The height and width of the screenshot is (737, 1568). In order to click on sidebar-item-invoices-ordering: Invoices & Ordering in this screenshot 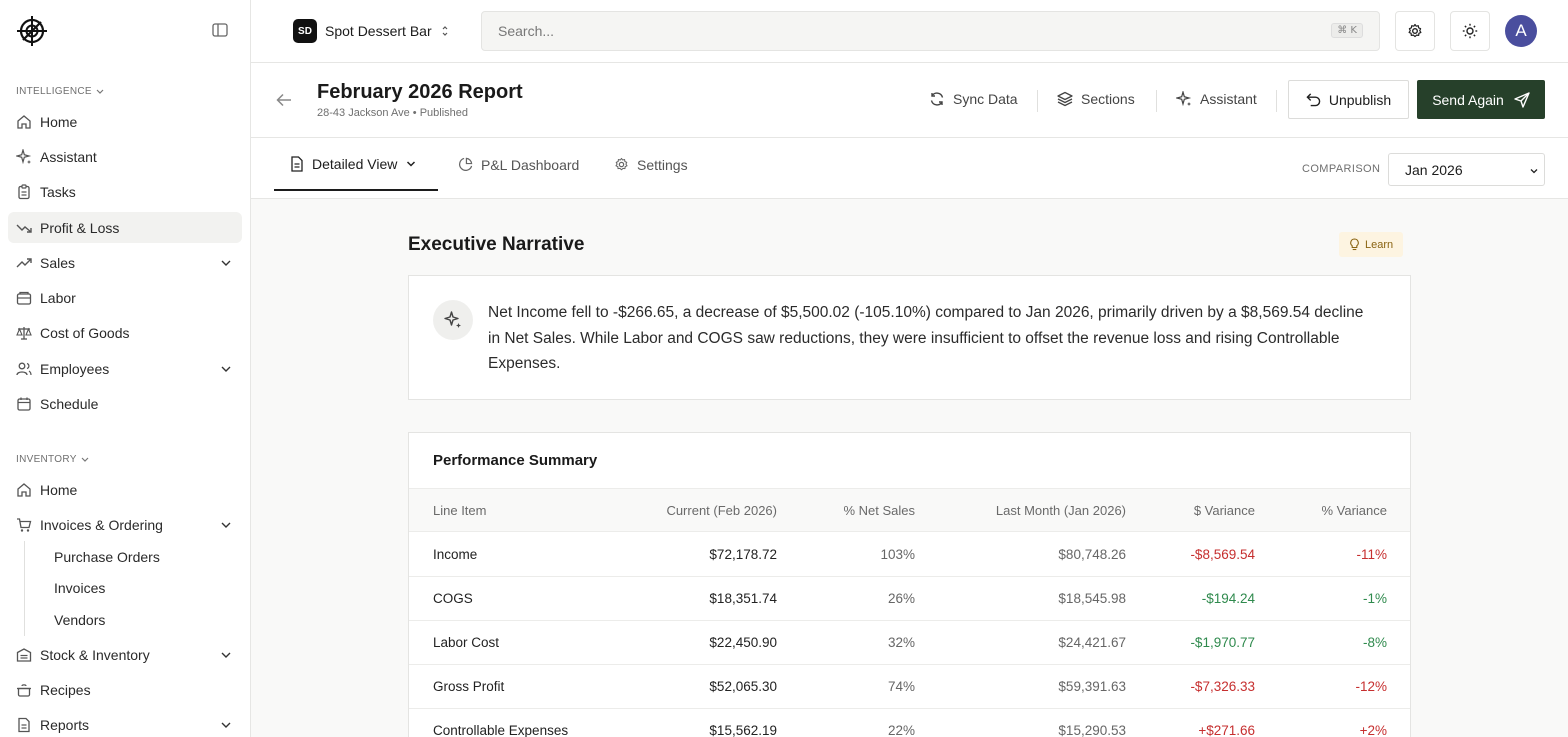, I will do `click(125, 524)`.